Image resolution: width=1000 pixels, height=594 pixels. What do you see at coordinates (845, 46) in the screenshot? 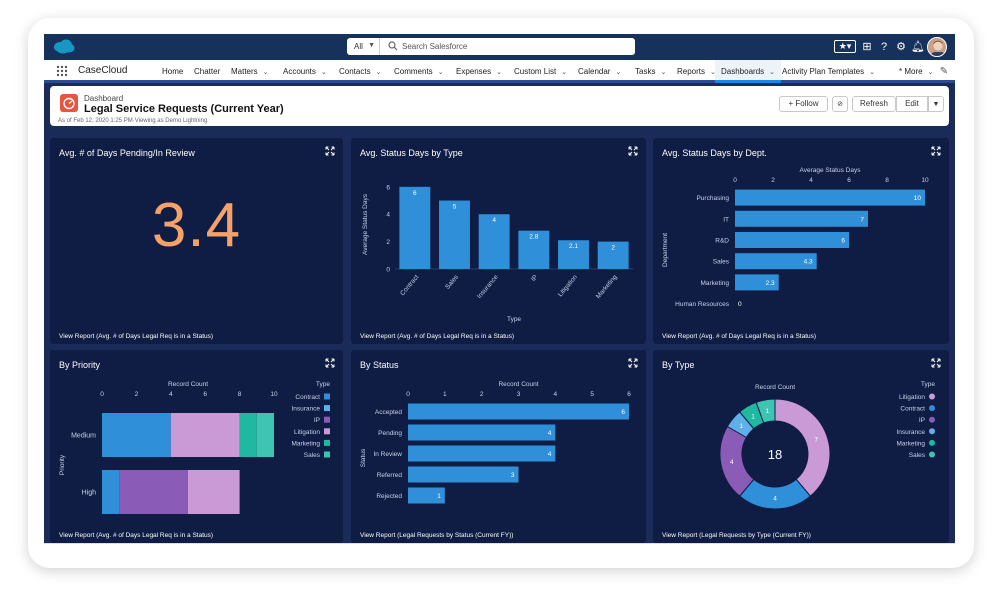
I see `favorites-star-icon: ★▾` at bounding box center [845, 46].